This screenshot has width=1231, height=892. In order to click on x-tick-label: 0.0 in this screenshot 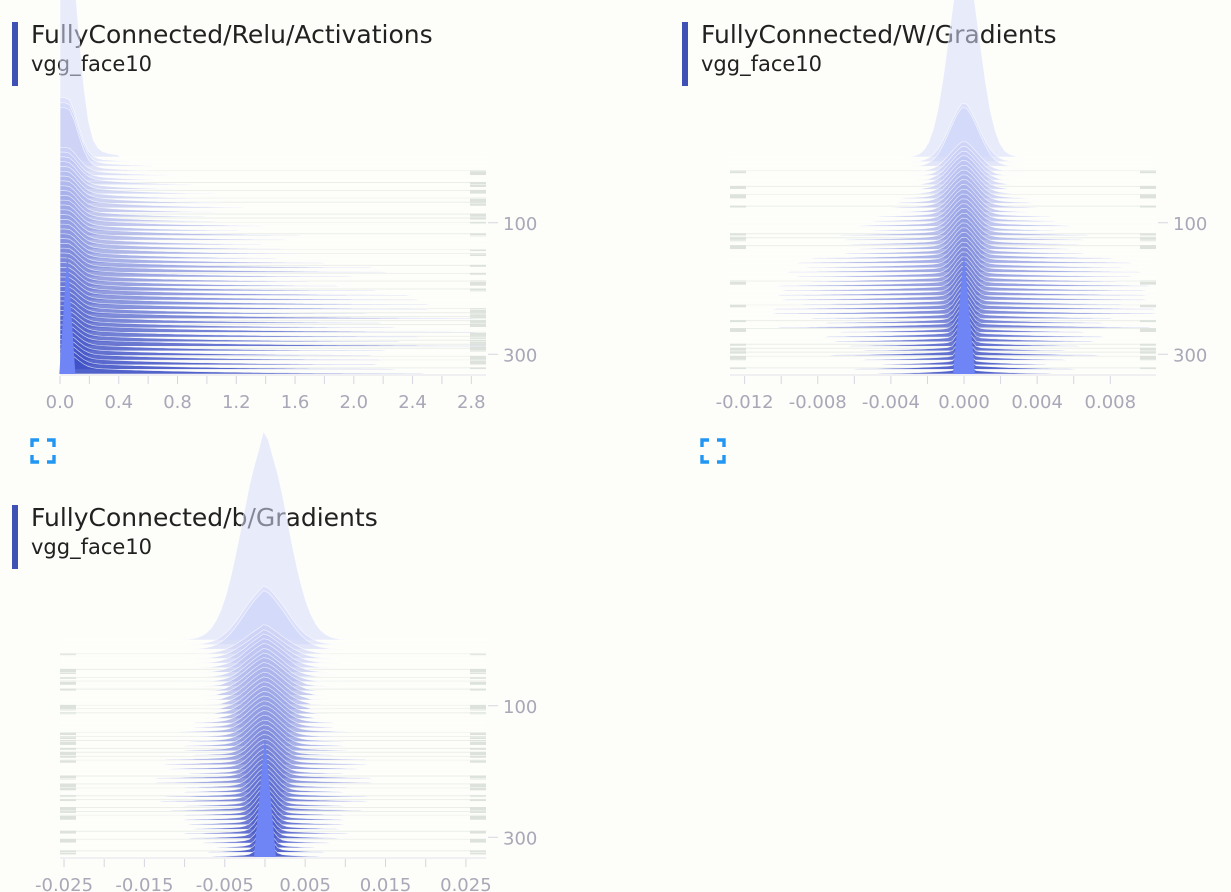, I will do `click(60, 402)`.